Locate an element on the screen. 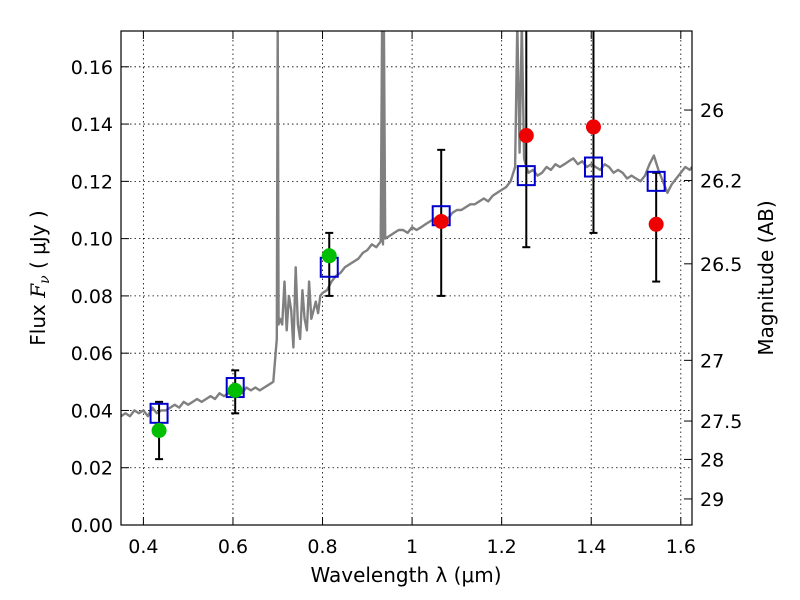 Image resolution: width=800 pixels, height=600 pixels. y-axis-title-unit: ( μJy ) is located at coordinates (38, 242).